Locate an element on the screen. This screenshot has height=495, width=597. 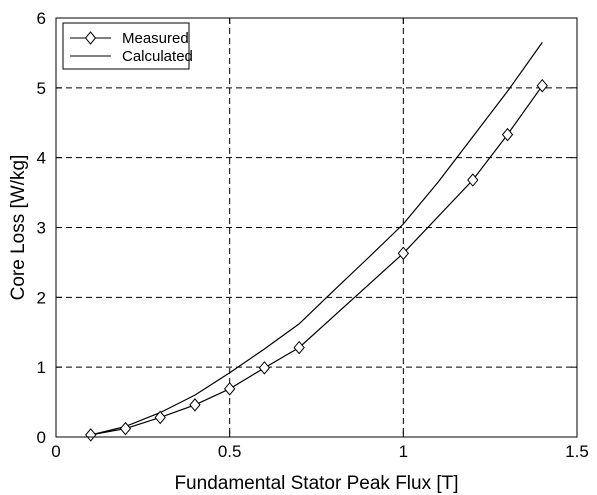
legend-box is located at coordinates (126, 46).